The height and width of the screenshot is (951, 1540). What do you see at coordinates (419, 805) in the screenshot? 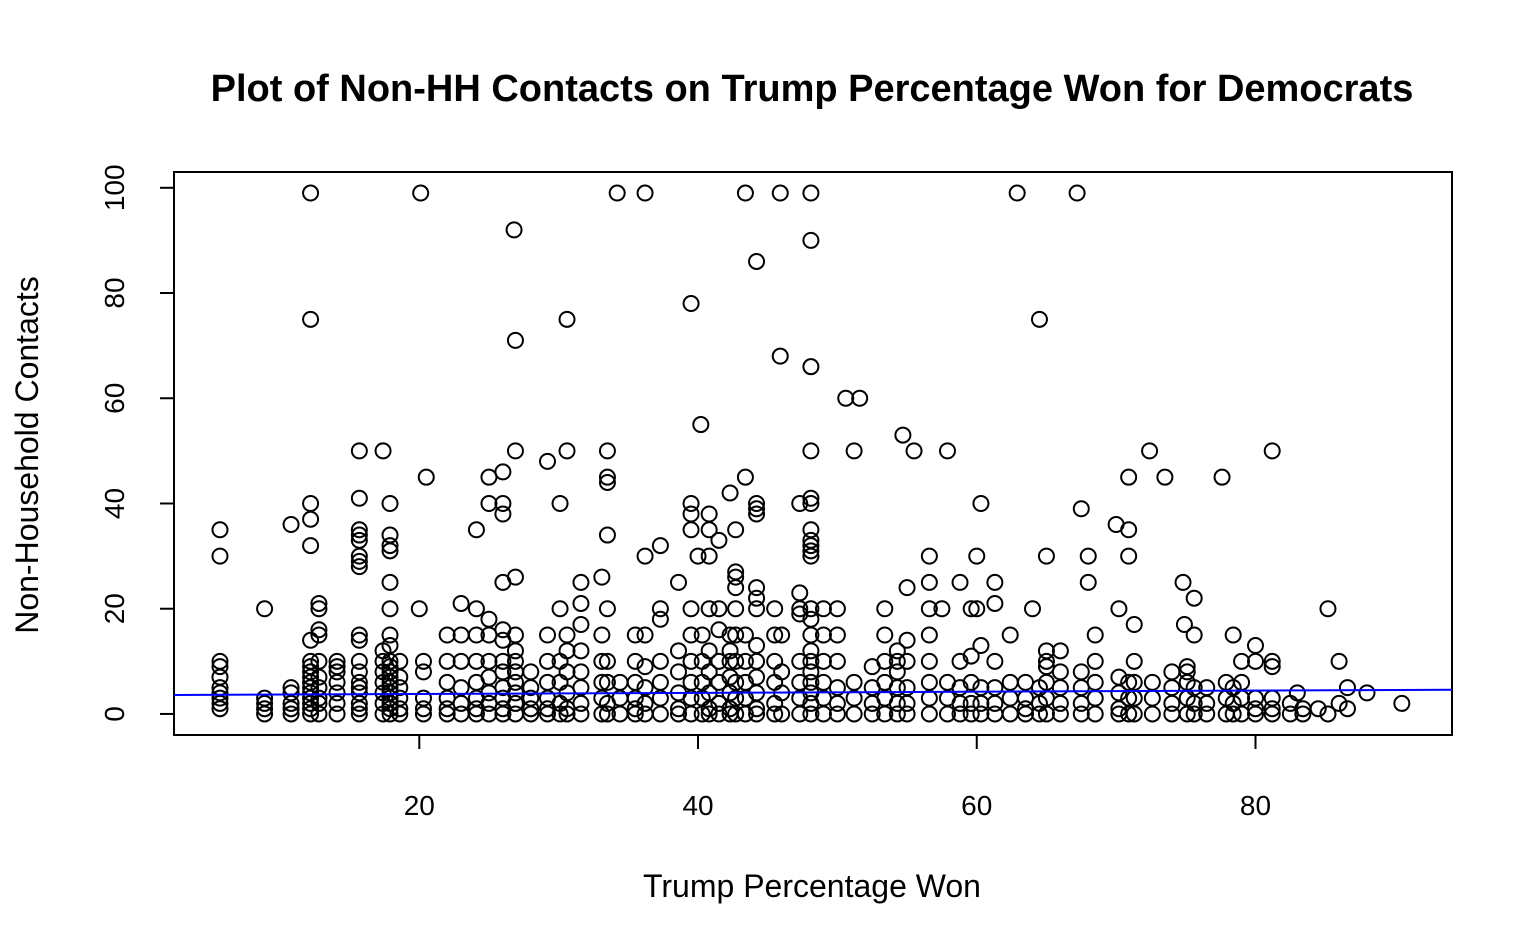
I see `x-tick-label: 20` at bounding box center [419, 805].